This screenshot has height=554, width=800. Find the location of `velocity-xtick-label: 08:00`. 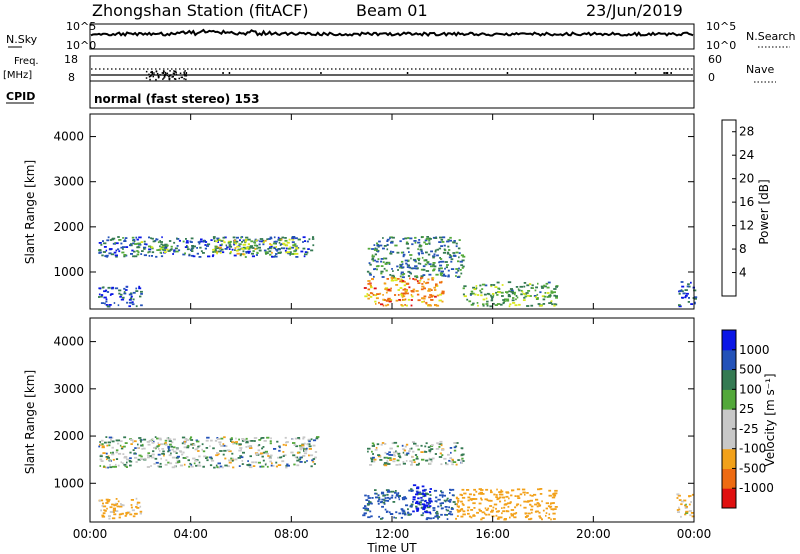

velocity-xtick-label: 08:00 is located at coordinates (291, 534).